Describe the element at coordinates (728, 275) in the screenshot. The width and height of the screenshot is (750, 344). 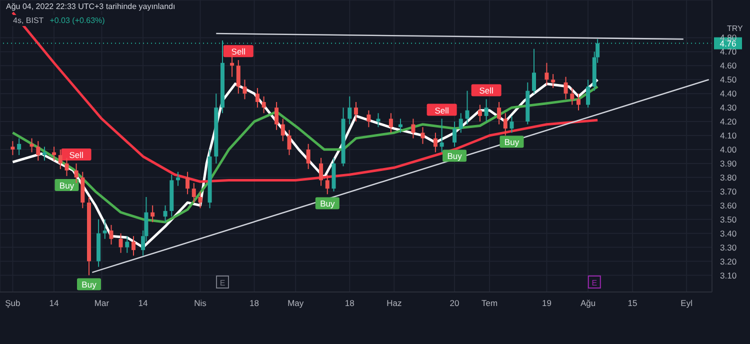
I see `y-tick-label: 3.10` at that location.